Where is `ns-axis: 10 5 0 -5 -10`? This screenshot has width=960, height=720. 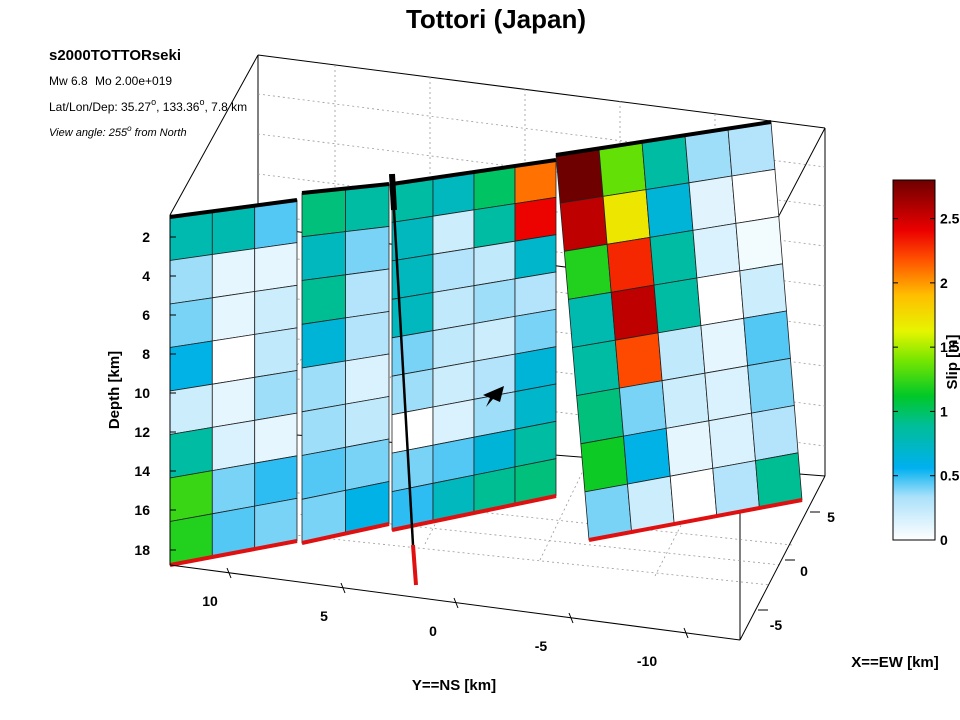 ns-axis: 10 5 0 -5 -10 is located at coordinates (445, 618).